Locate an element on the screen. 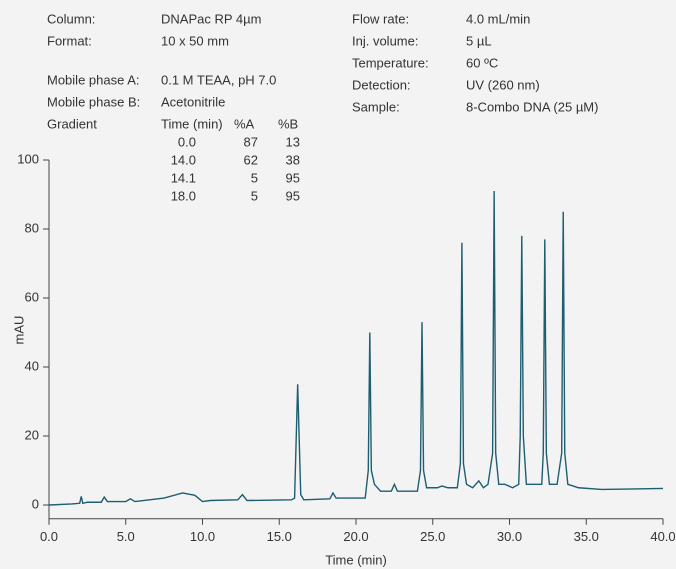 This screenshot has height=569, width=676. x-tick-label: 25.0 is located at coordinates (432, 536).